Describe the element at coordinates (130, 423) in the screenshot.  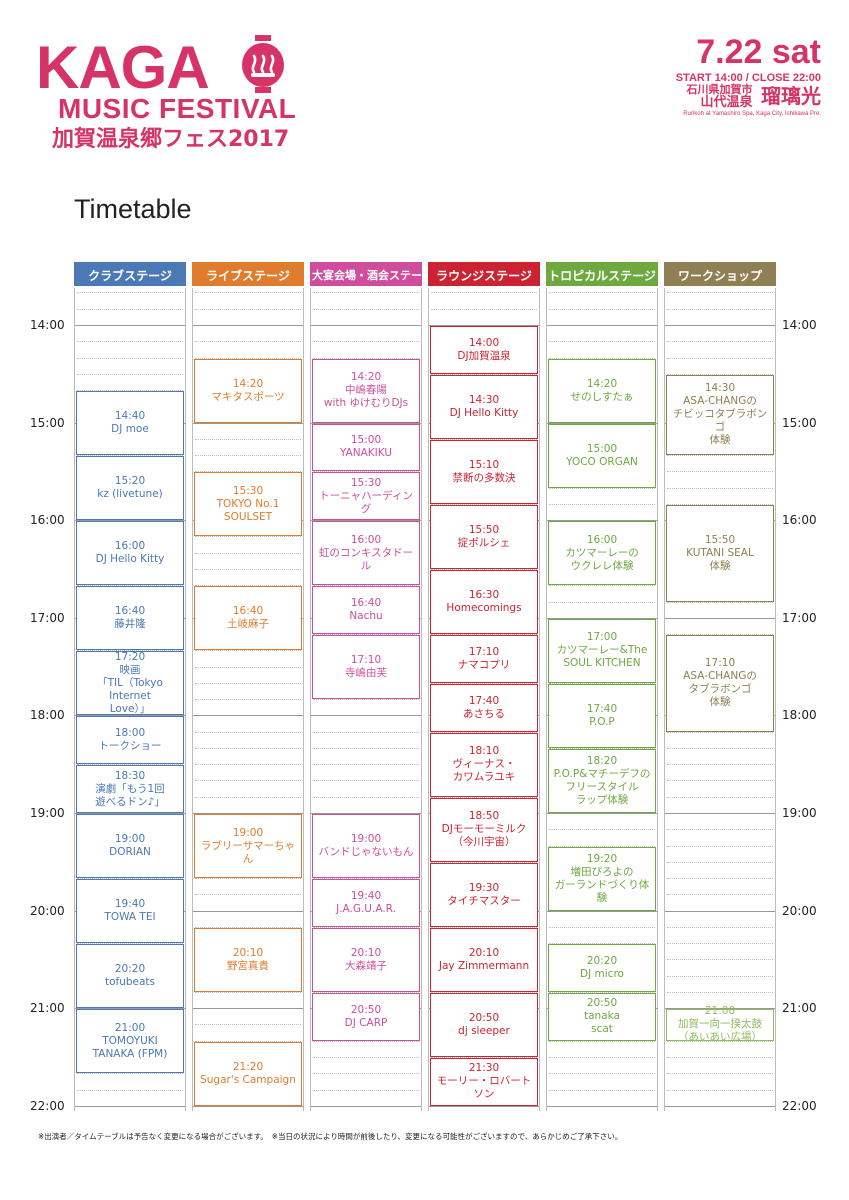
I see `event-block: 14:40 DJ moe` at that location.